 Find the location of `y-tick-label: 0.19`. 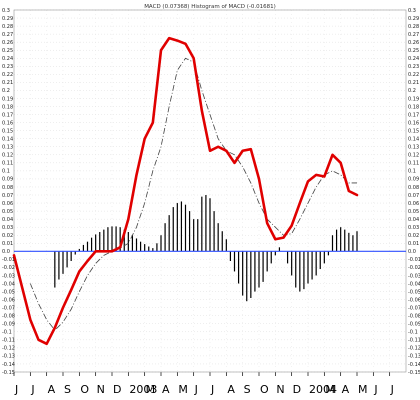

y-tick-label: 0.19 is located at coordinates (7, 99).